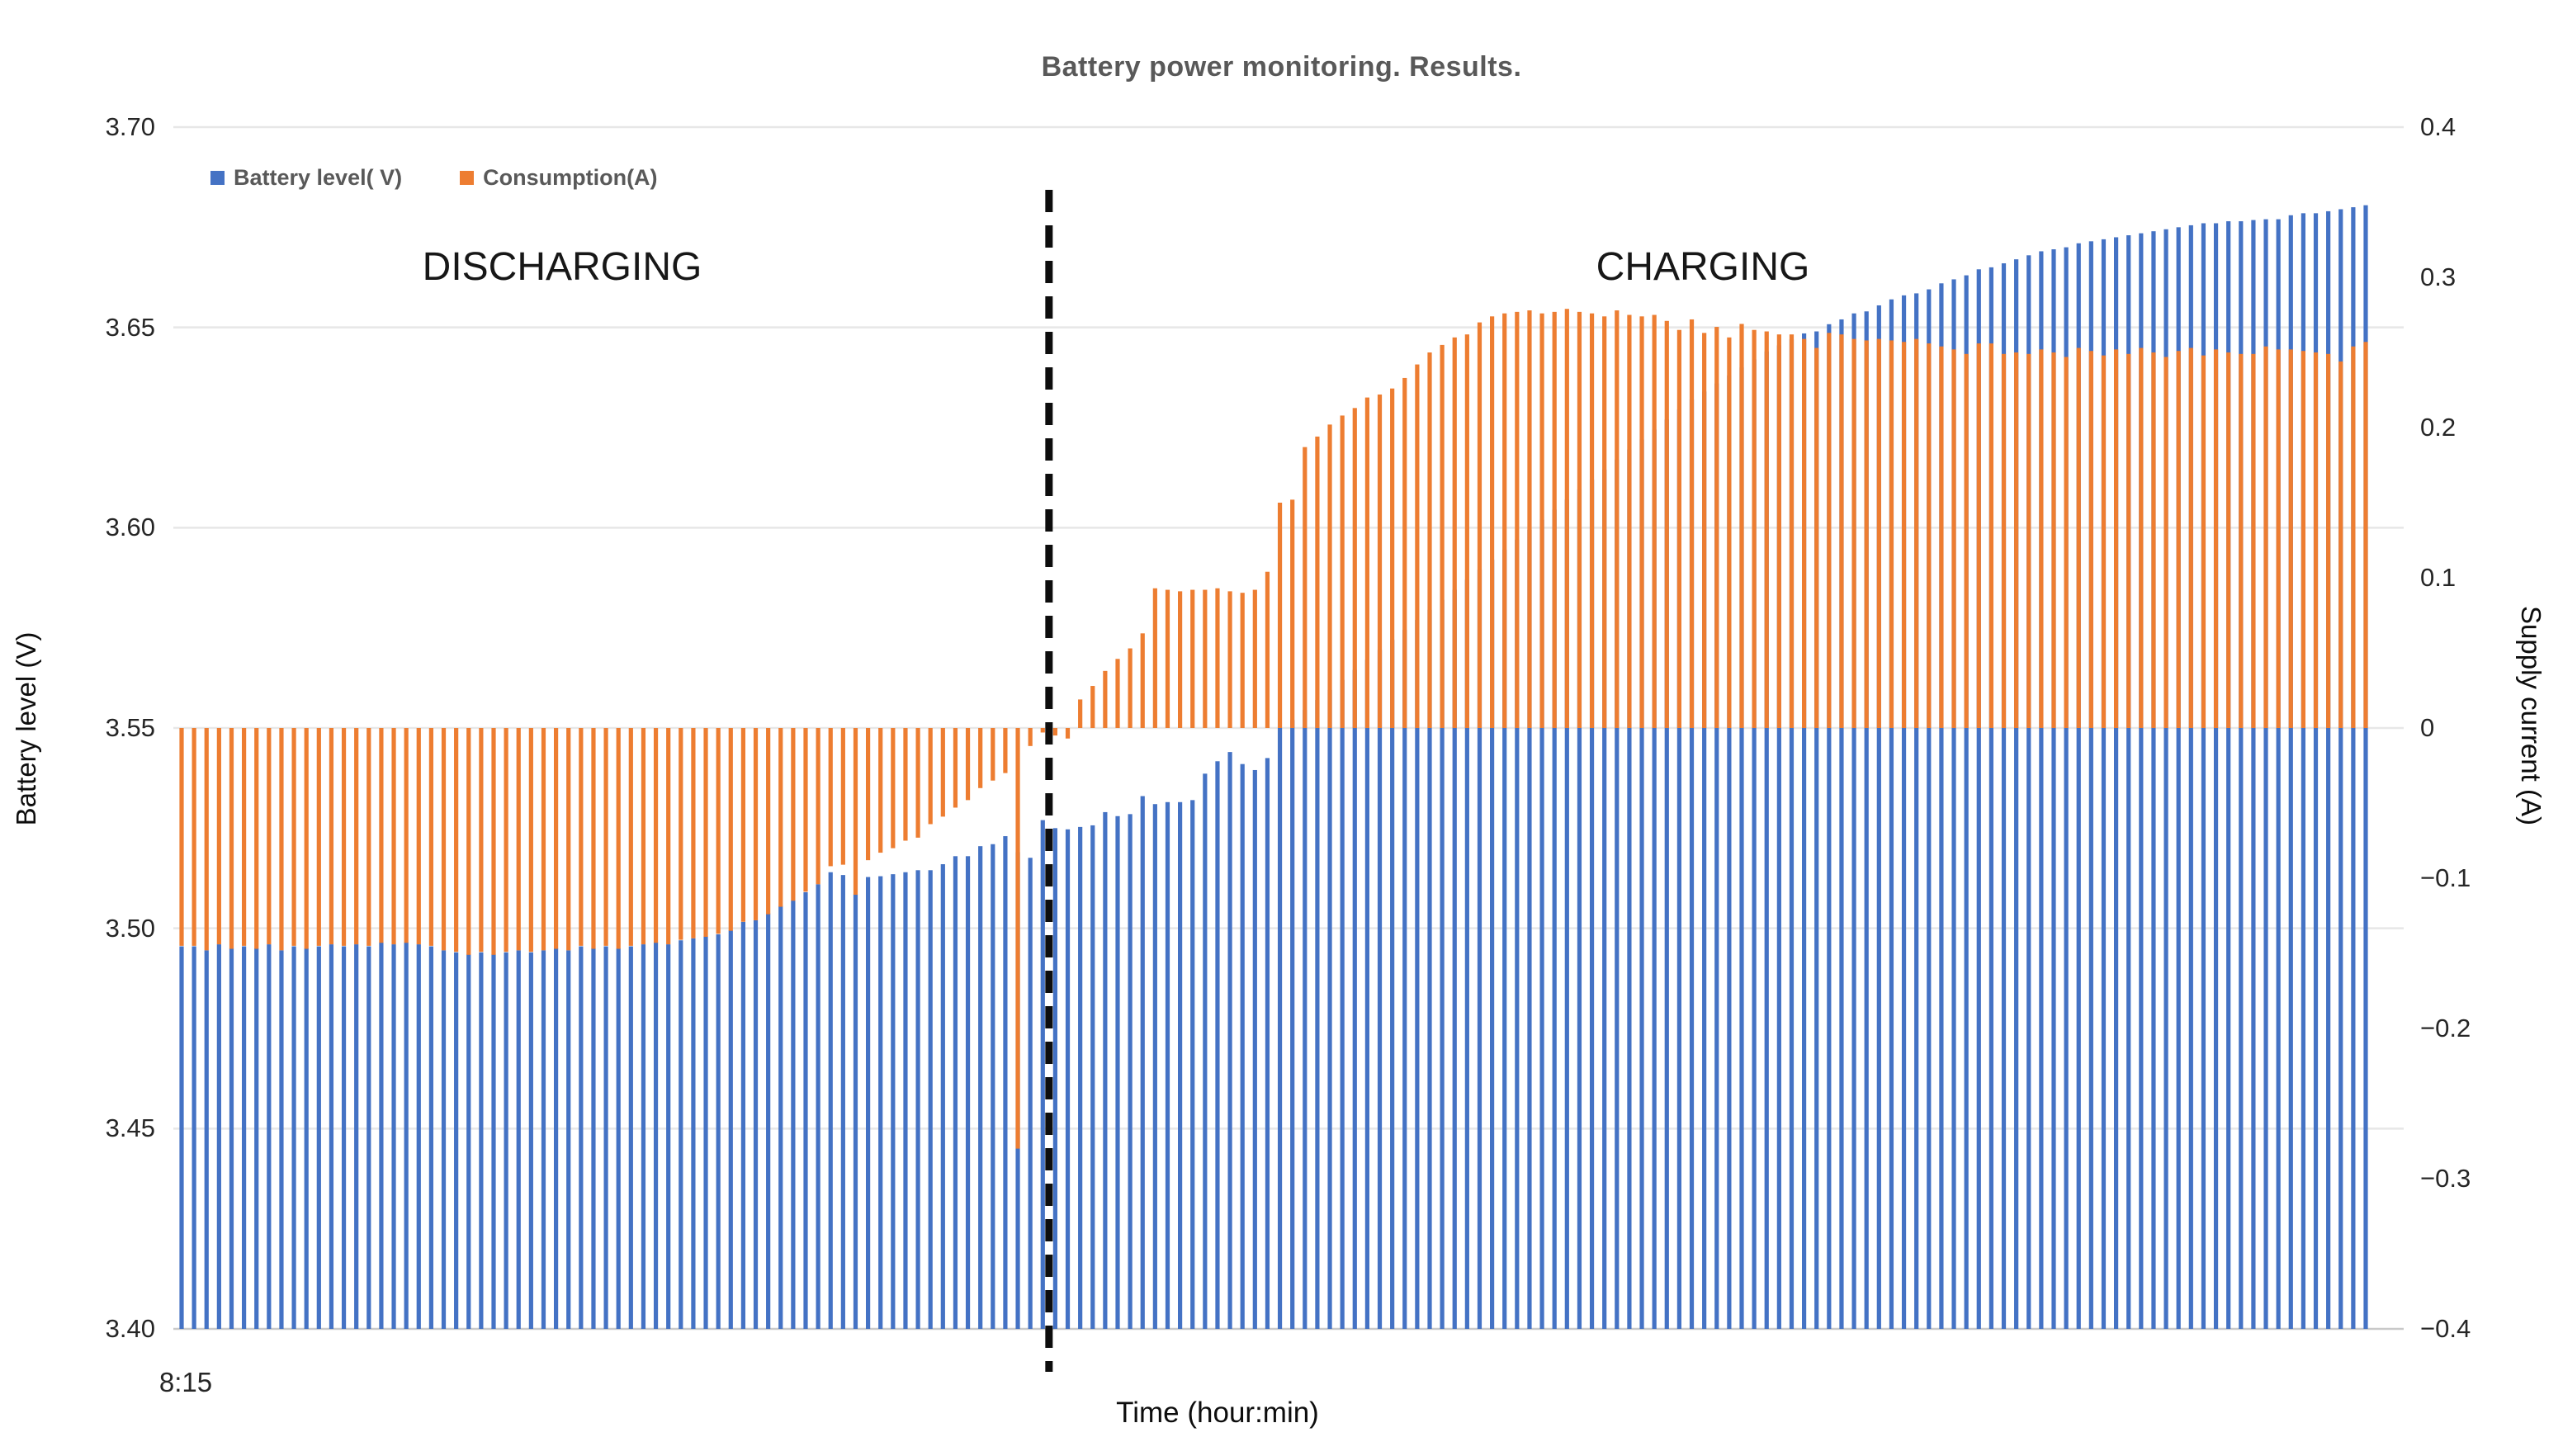 The image size is (2563, 1456). What do you see at coordinates (1217, 1413) in the screenshot?
I see `x-axis-title: Time (hour:min)` at bounding box center [1217, 1413].